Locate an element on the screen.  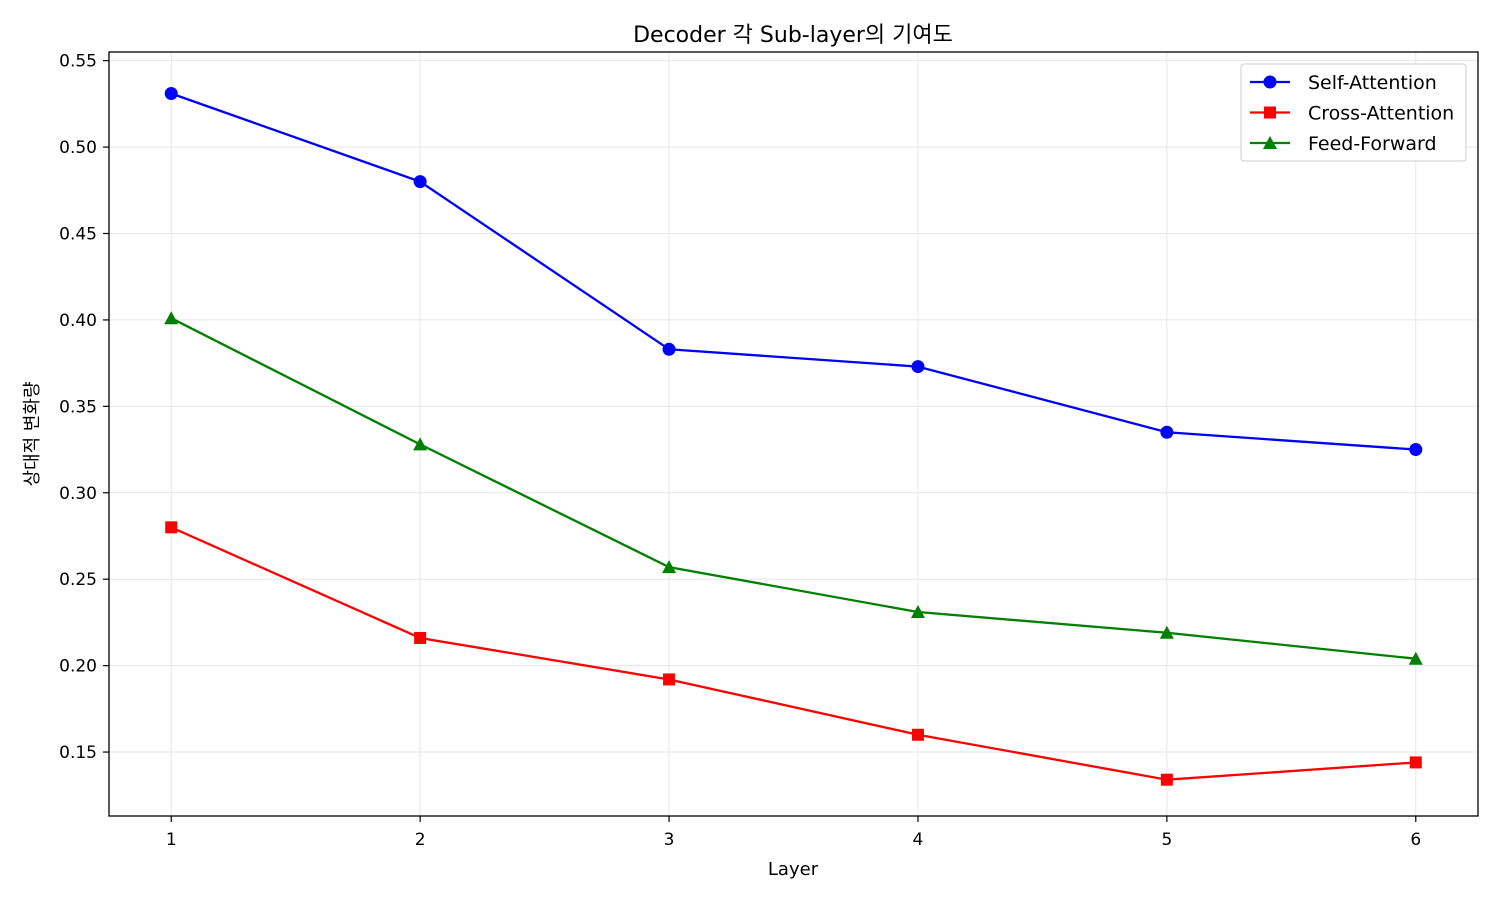
y-tick-label: 0.20 is located at coordinates (78, 667).